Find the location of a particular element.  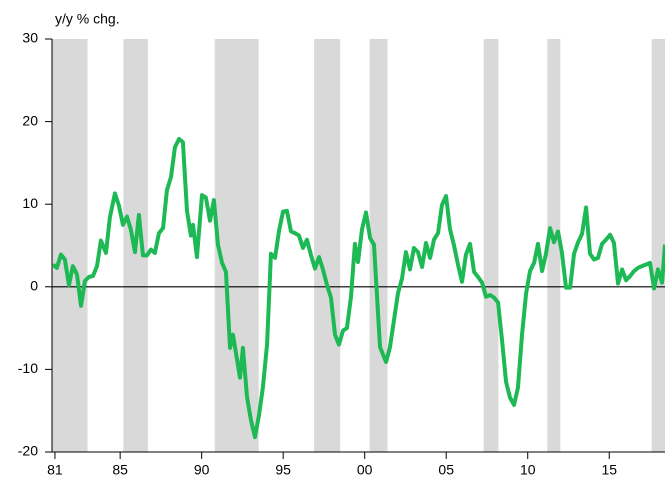

y-axis-label: y/y % chg. is located at coordinates (87, 19).